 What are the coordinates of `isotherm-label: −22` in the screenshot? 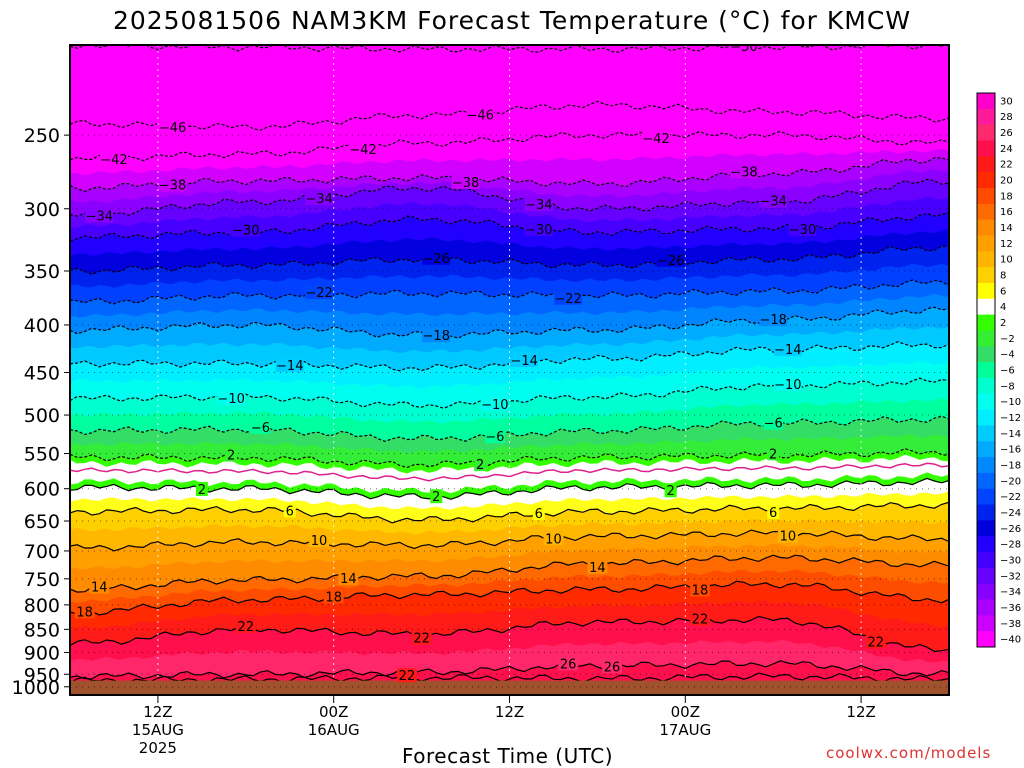 It's located at (318, 293).